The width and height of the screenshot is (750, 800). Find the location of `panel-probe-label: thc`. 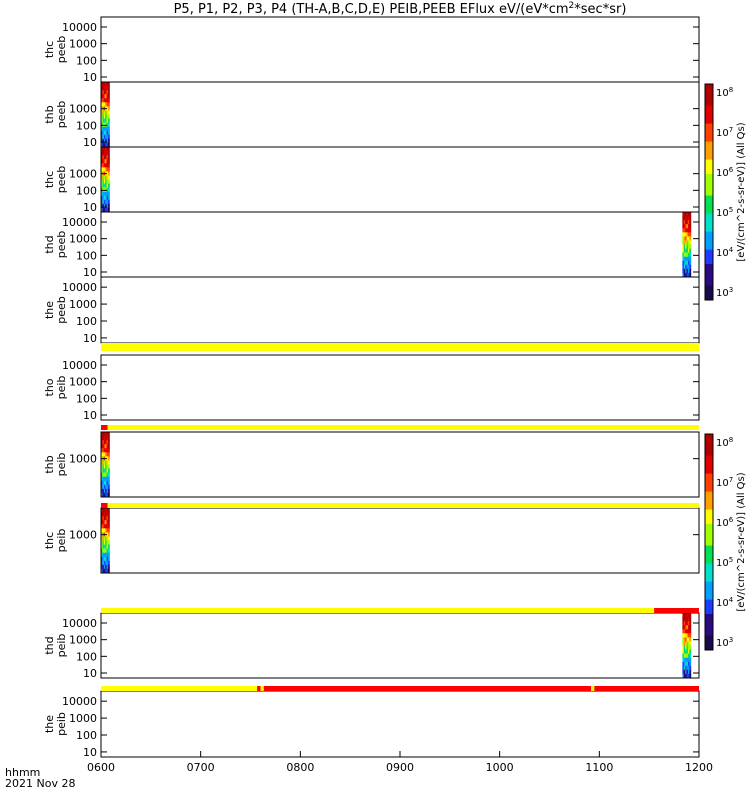

panel-probe-label: thc is located at coordinates (49, 179).